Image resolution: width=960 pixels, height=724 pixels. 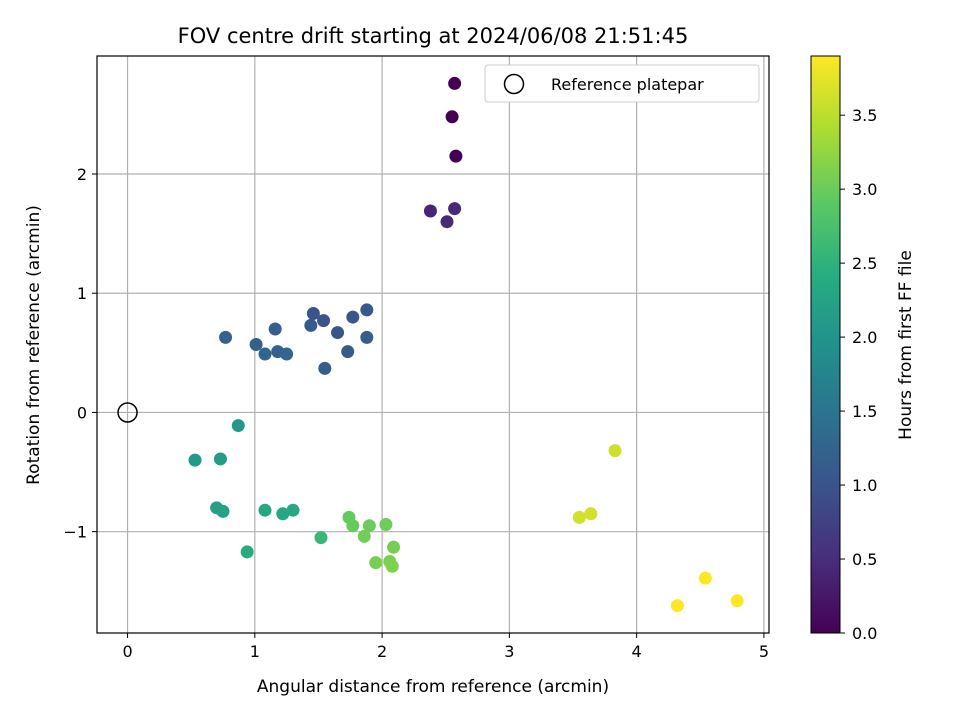 I want to click on y-tick-label: 1, so click(x=82, y=293).